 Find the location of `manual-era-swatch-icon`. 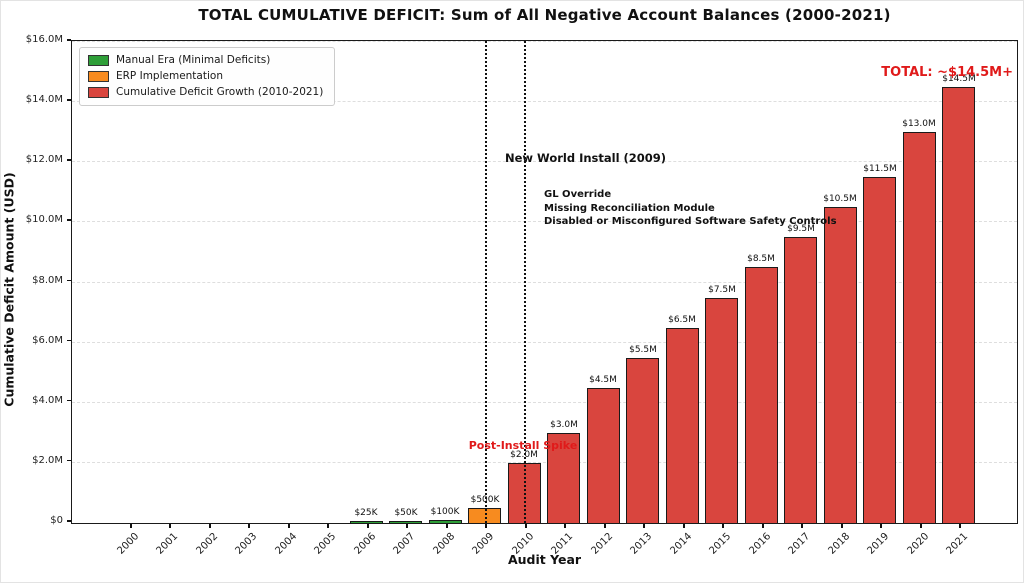

manual-era-swatch-icon is located at coordinates (98, 60).